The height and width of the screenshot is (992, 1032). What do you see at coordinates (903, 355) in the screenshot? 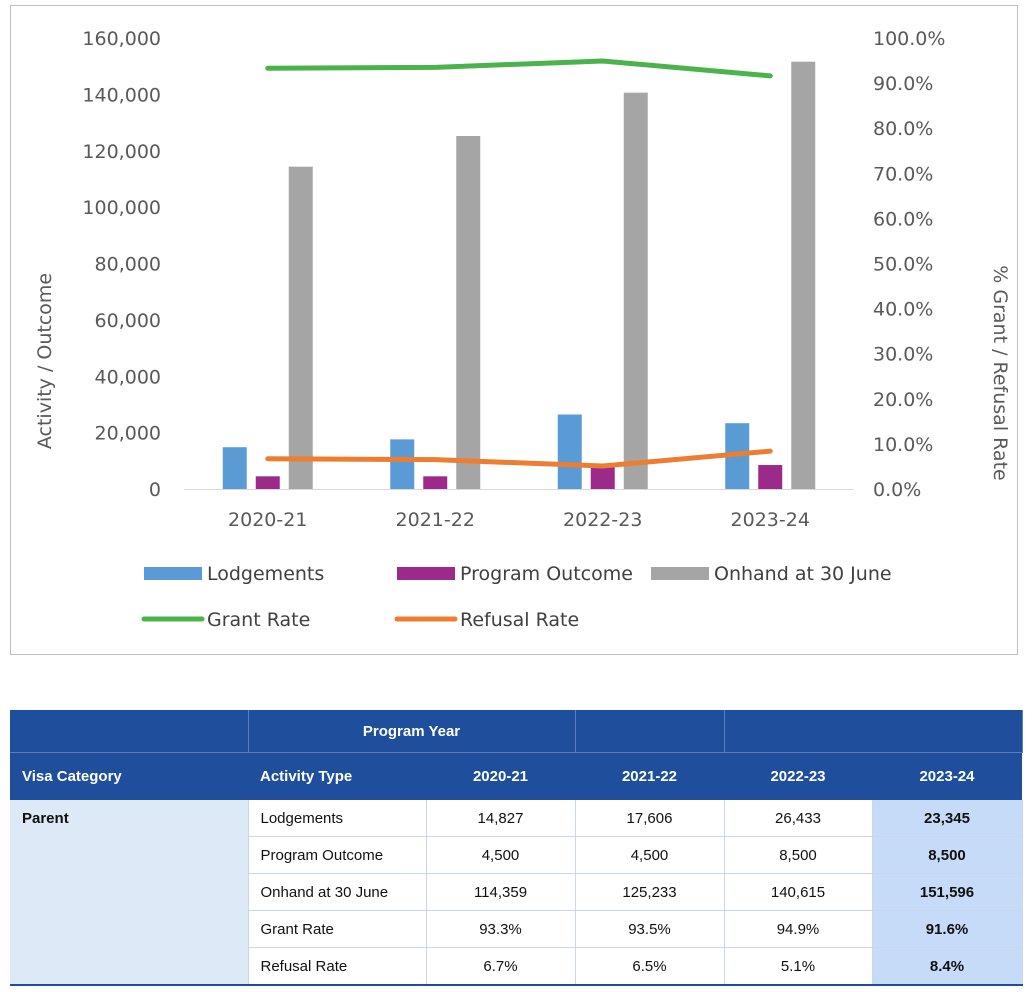
I see `right-axis-tick-label: 30.0%` at bounding box center [903, 355].